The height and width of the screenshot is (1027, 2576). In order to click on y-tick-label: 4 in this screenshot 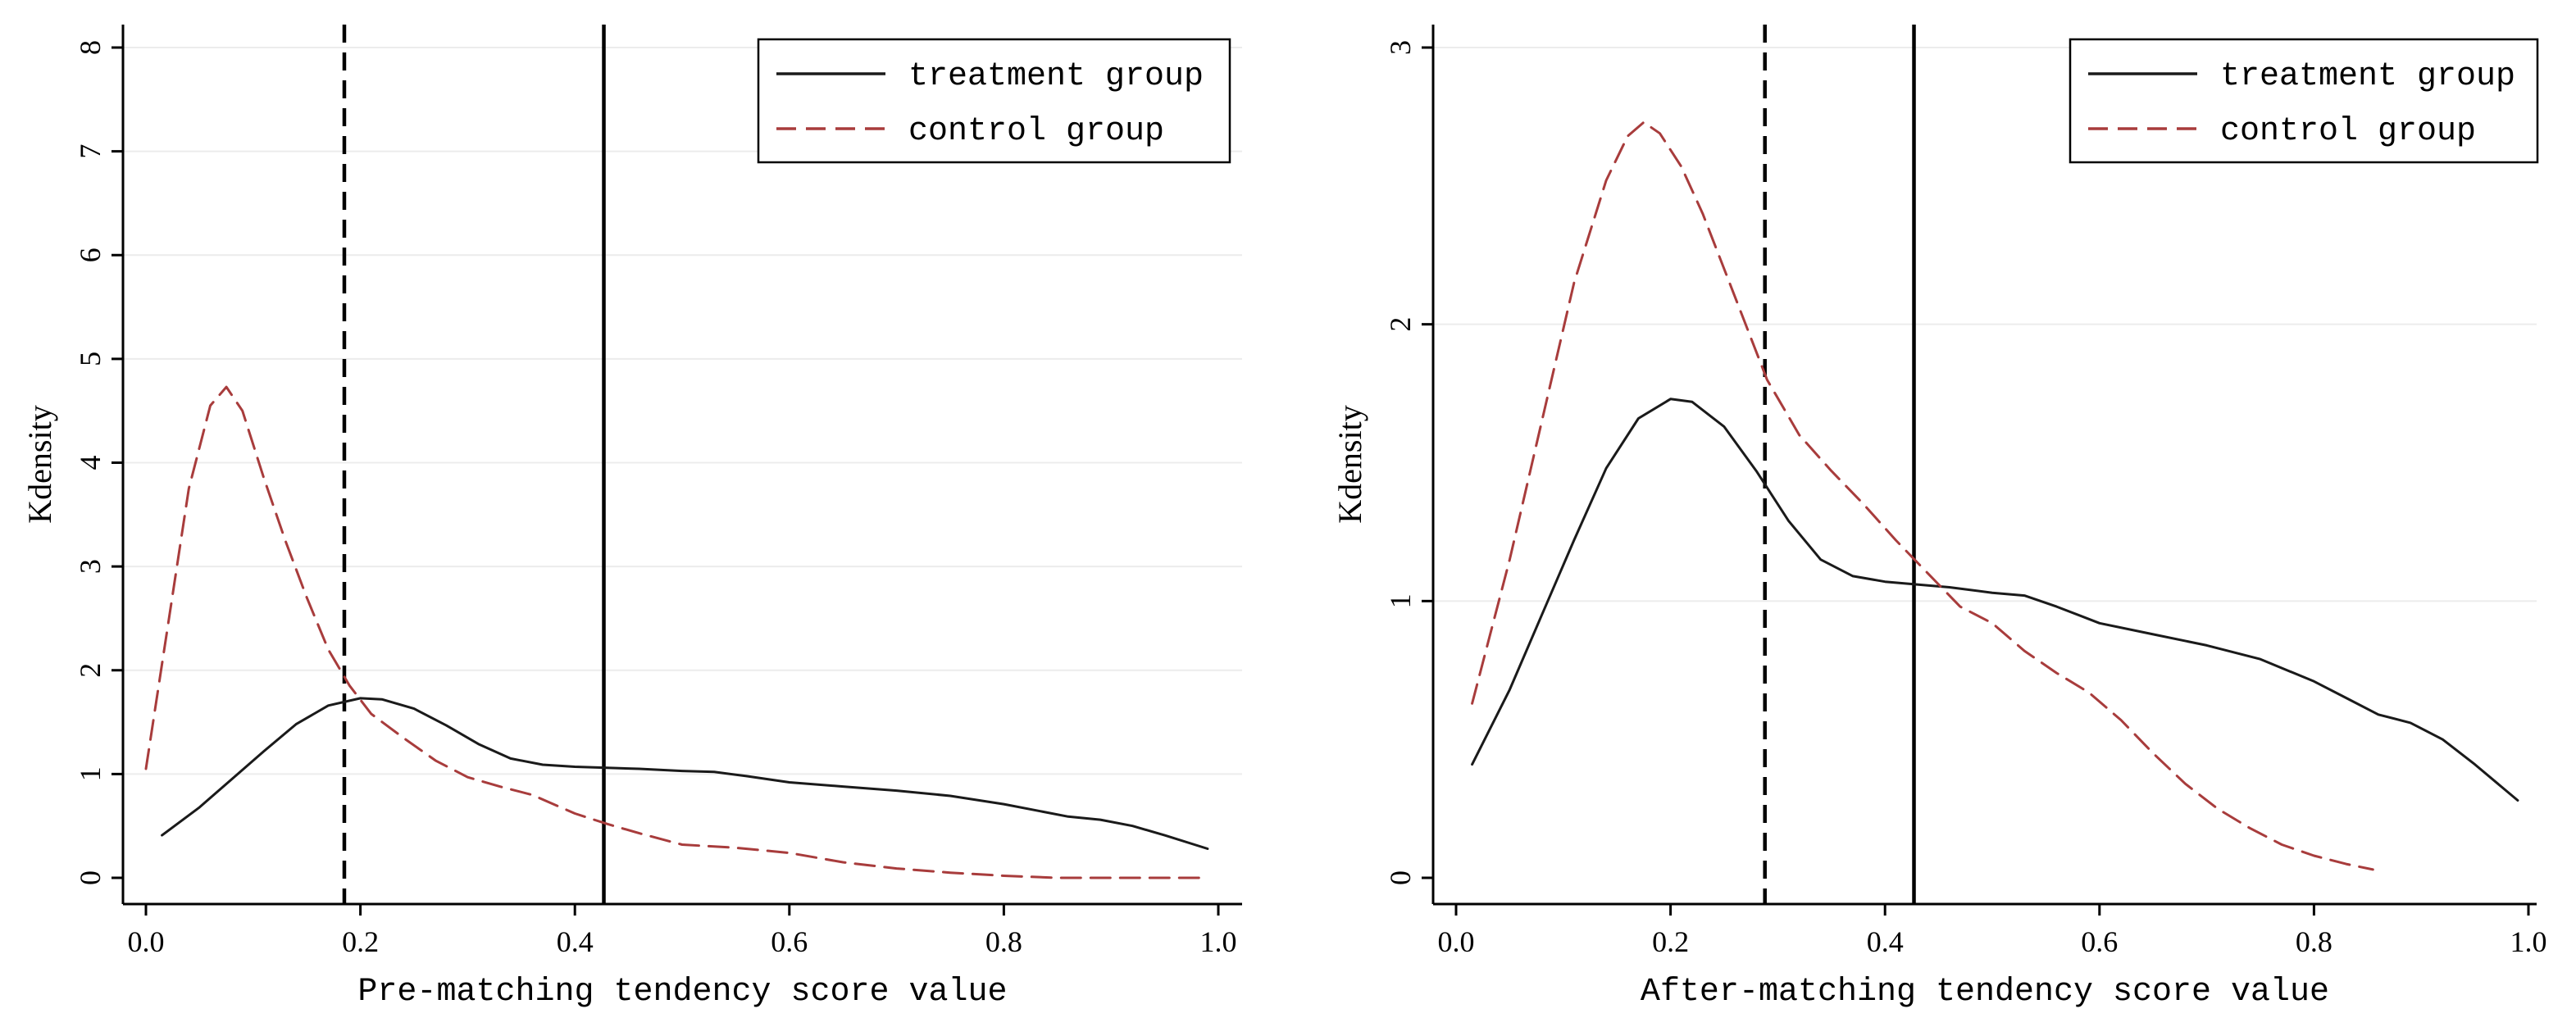, I will do `click(91, 463)`.